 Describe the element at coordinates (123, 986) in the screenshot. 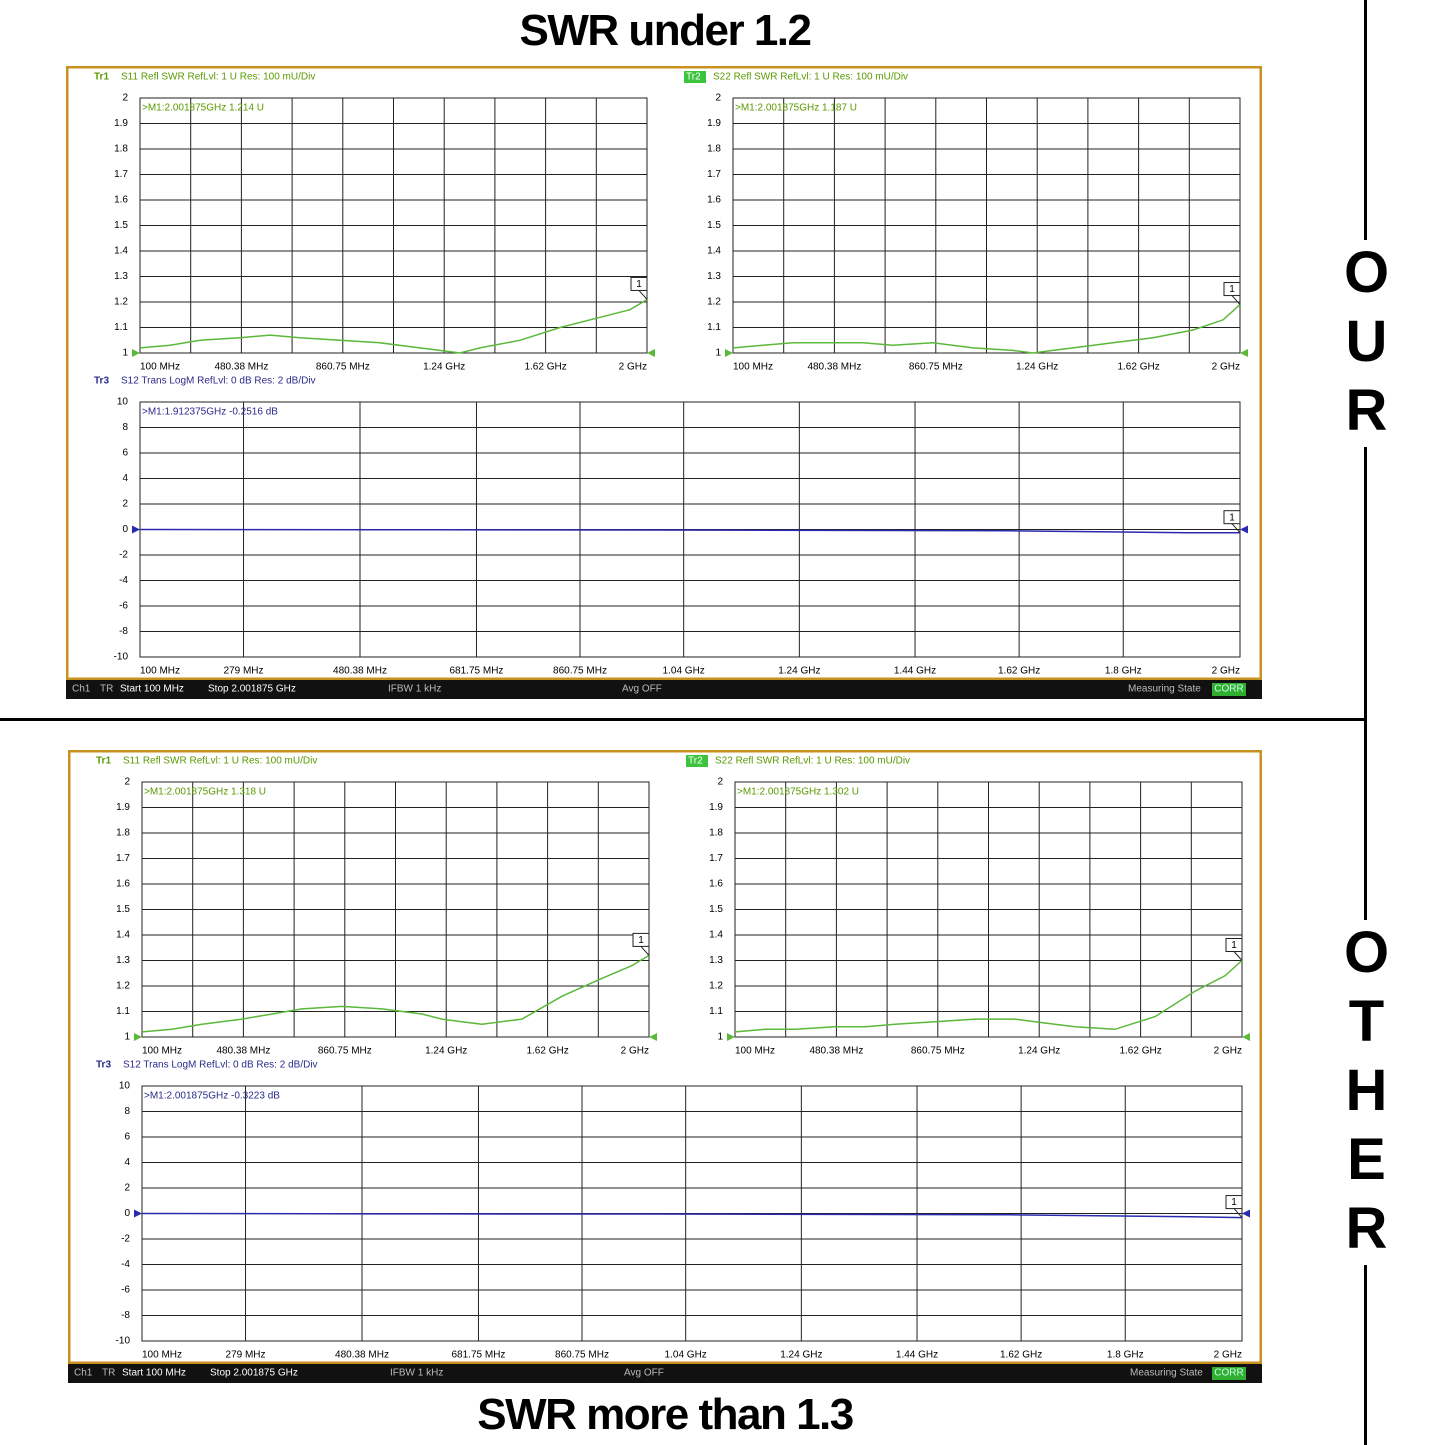

I see `y-tick-label: 1.2` at that location.